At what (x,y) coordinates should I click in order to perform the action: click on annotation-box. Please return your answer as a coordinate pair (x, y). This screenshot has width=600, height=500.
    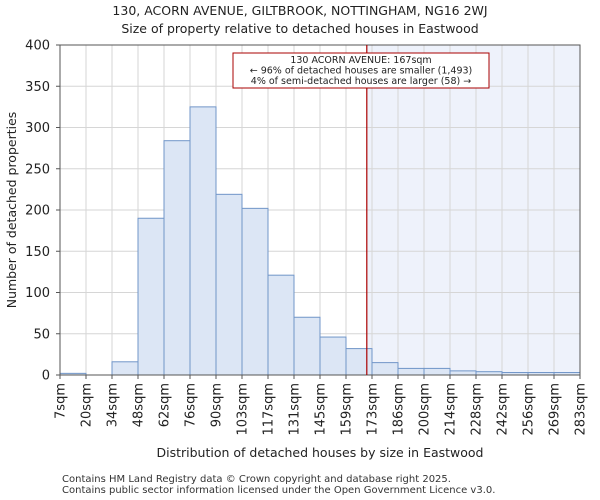
    Looking at the image, I should click on (361, 70).